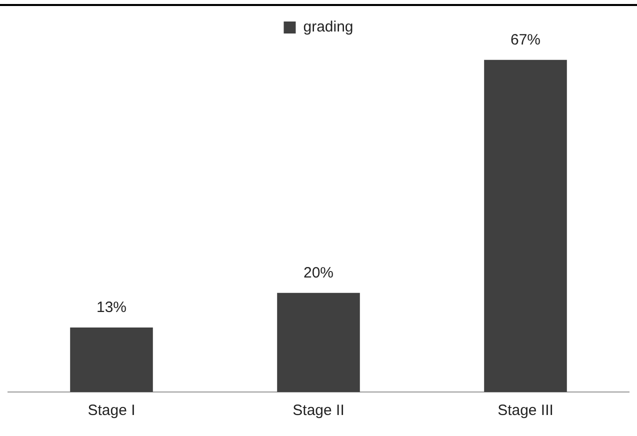  I want to click on data-label: 67%, so click(525, 40).